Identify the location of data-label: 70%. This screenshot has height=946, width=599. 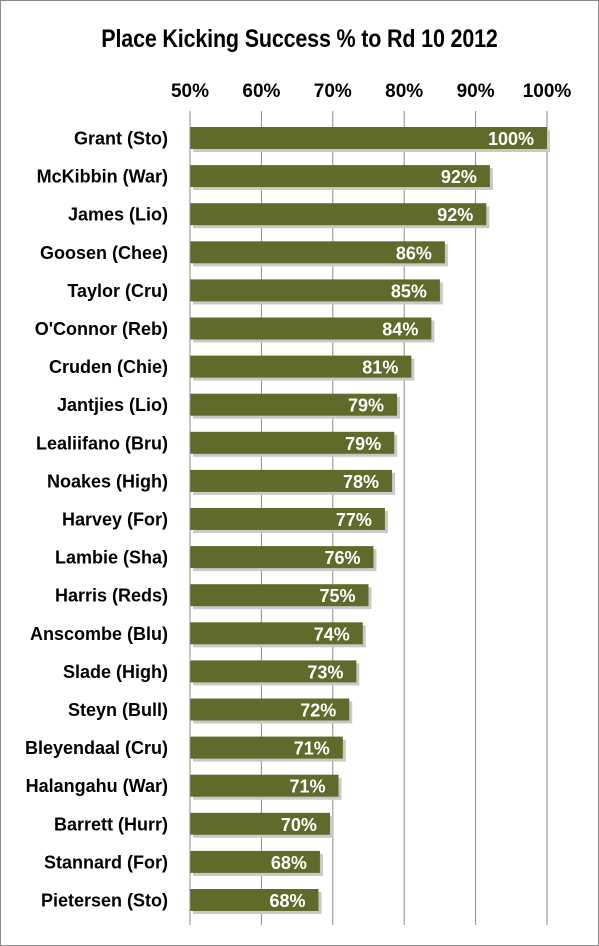
(299, 825).